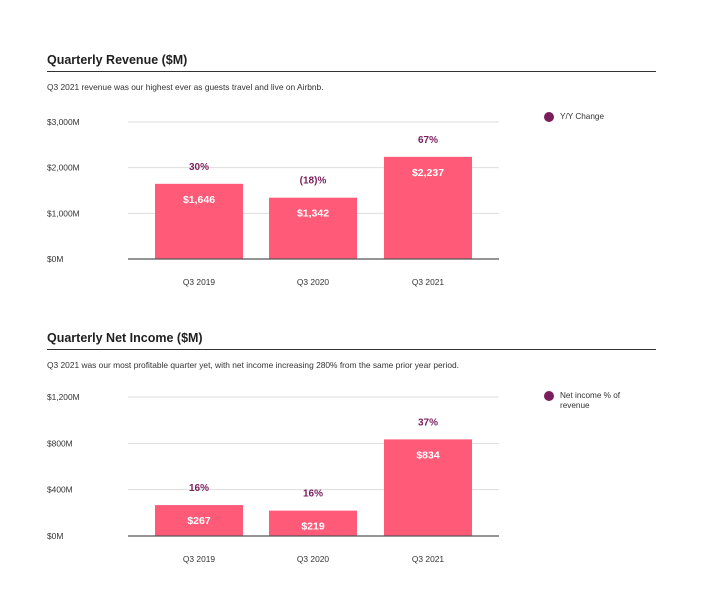  I want to click on y-tick-label: $1,000M, so click(63, 213).